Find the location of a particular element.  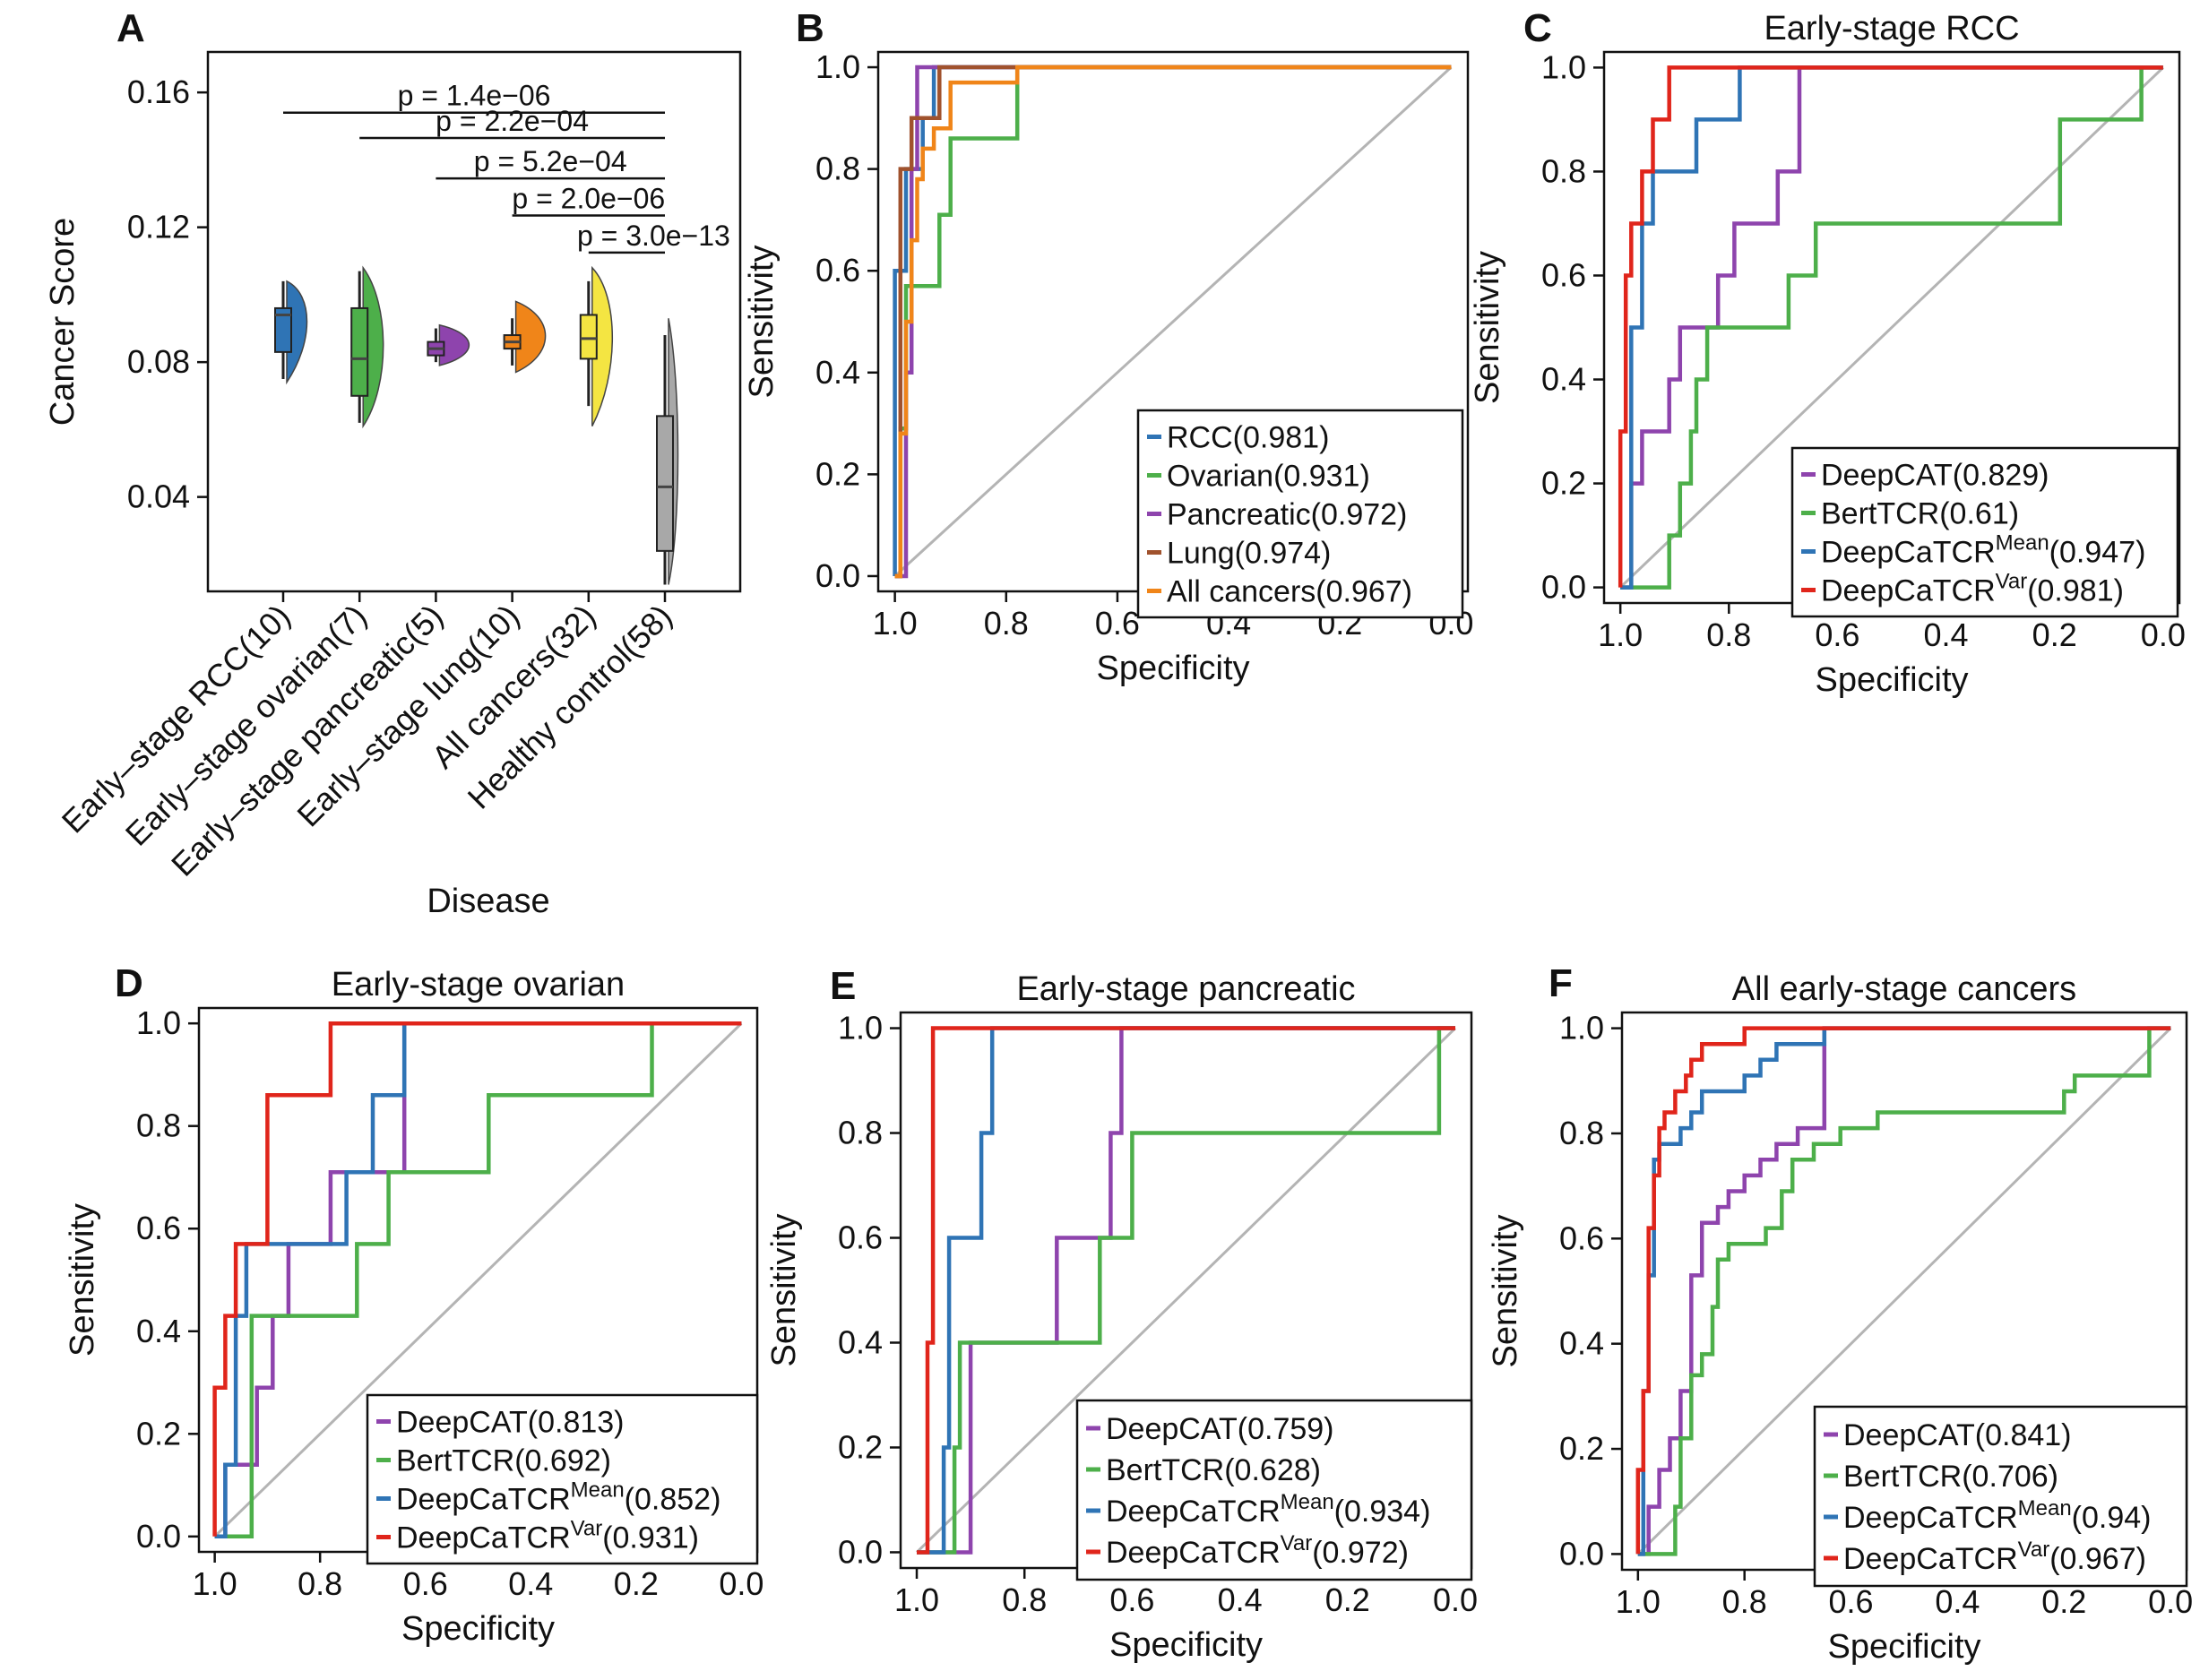

y-tick-label: 0.16 is located at coordinates (158, 92).